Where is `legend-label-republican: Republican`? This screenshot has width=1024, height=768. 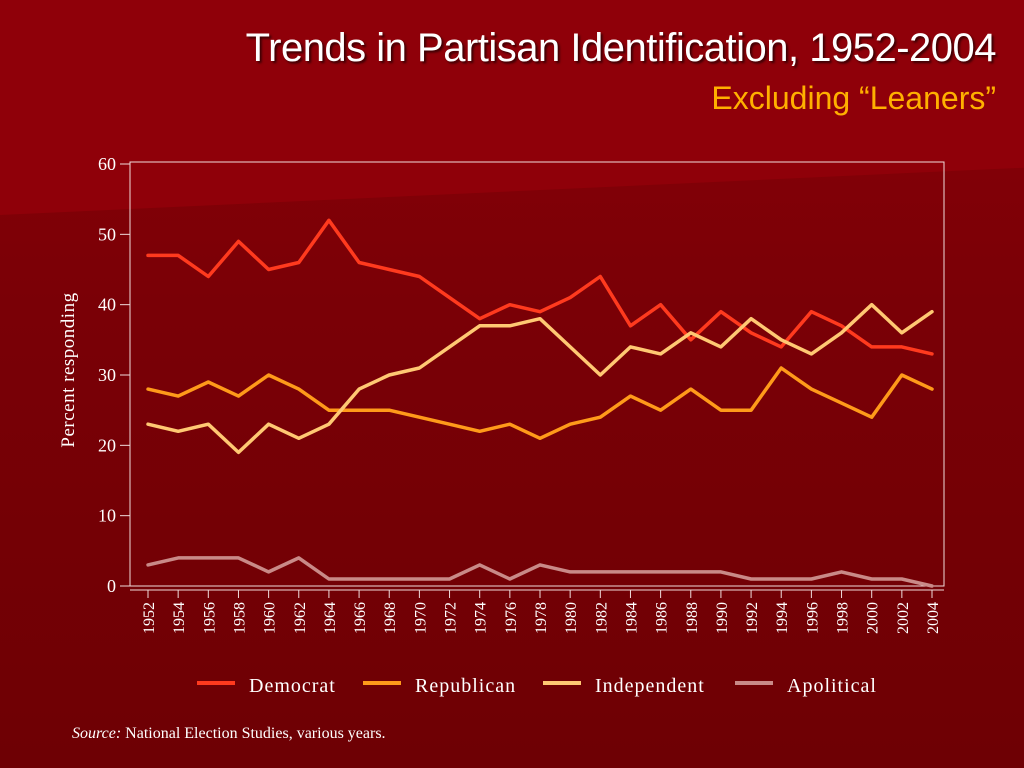 legend-label-republican: Republican is located at coordinates (465, 686).